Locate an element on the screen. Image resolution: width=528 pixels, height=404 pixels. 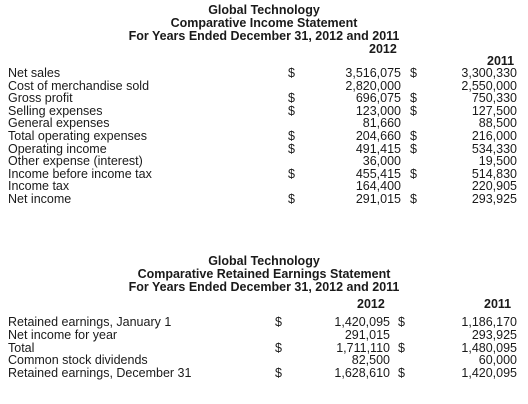
amount-prior-year: 1,420,095 is located at coordinates (489, 373).